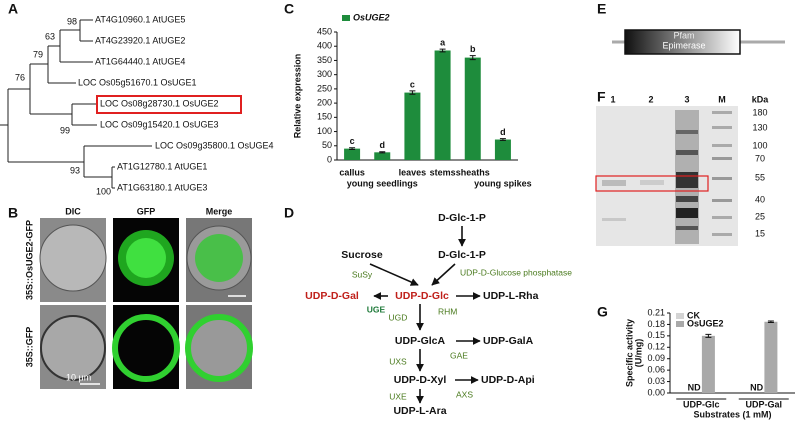 This screenshot has width=800, height=421. I want to click on enzyme: UXE, so click(398, 396).